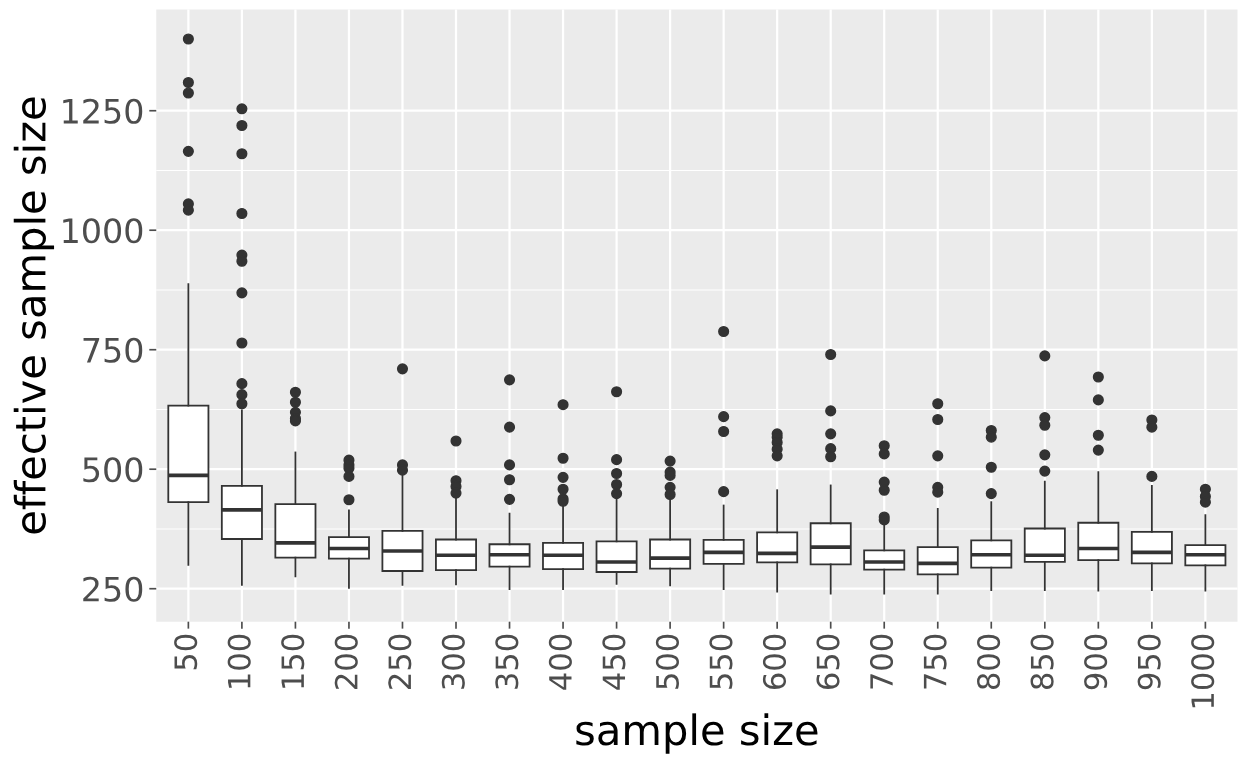 This screenshot has height=782, width=1250. Describe the element at coordinates (507, 661) in the screenshot. I see `x-tick-label: 350` at that location.